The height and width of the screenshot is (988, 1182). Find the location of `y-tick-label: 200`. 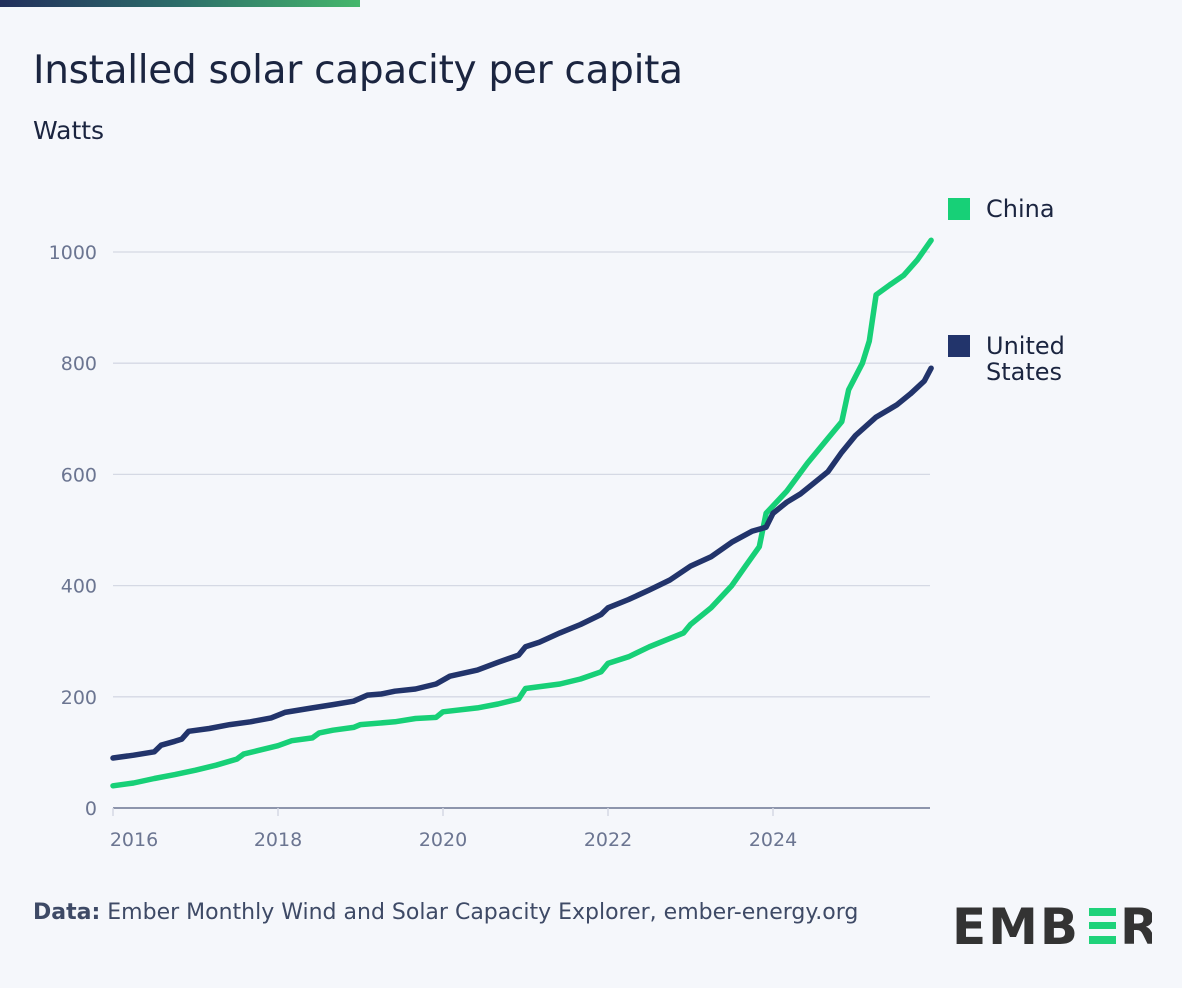

y-tick-label: 200 is located at coordinates (79, 698).